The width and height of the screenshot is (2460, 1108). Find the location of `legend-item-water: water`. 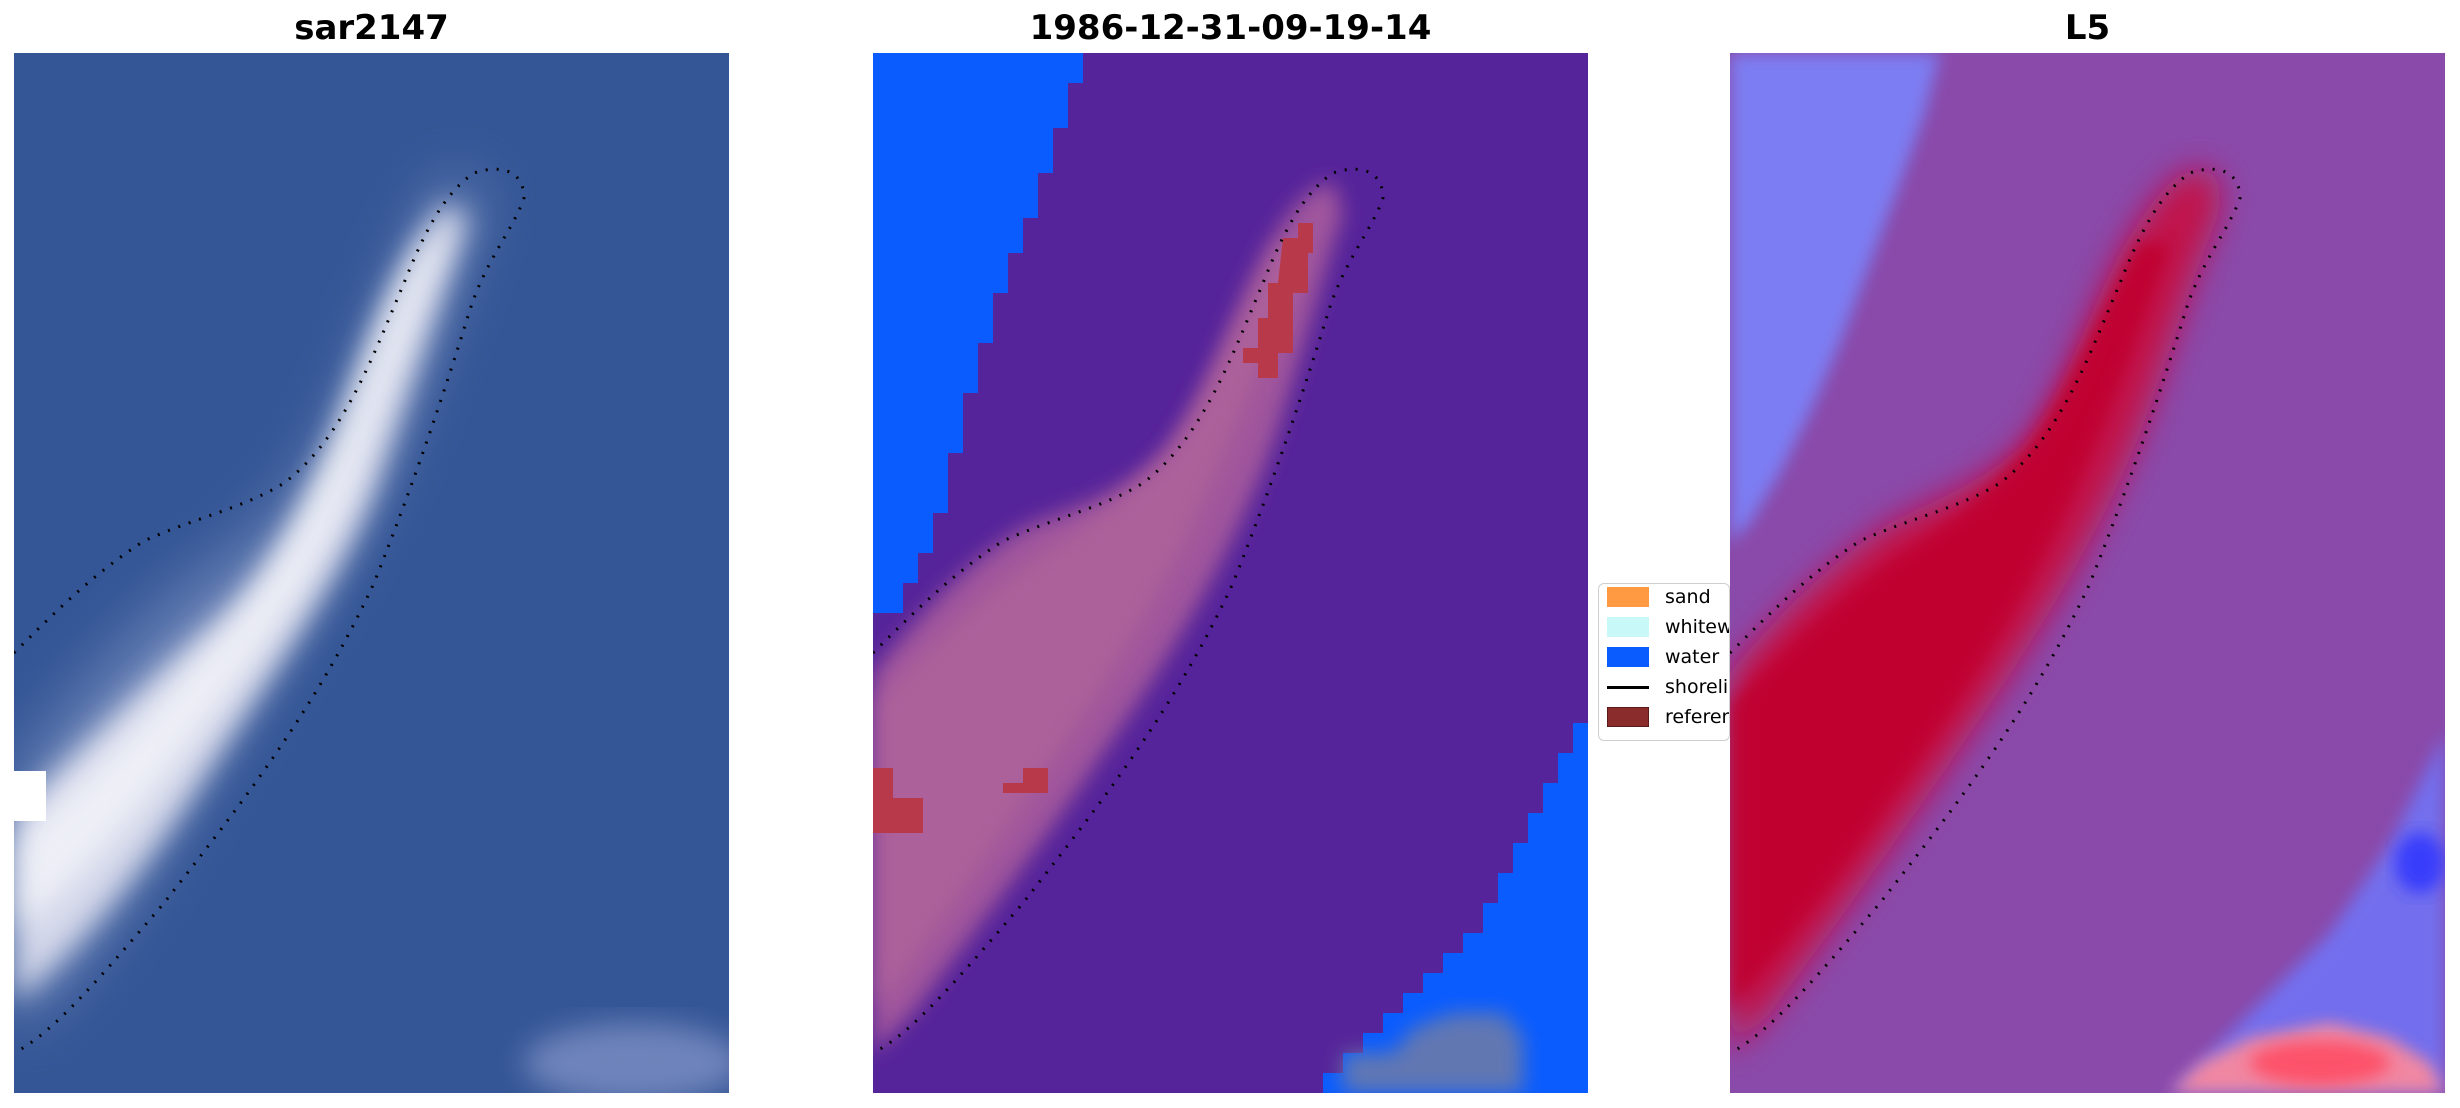

legend-item-water: water is located at coordinates (1663, 657).